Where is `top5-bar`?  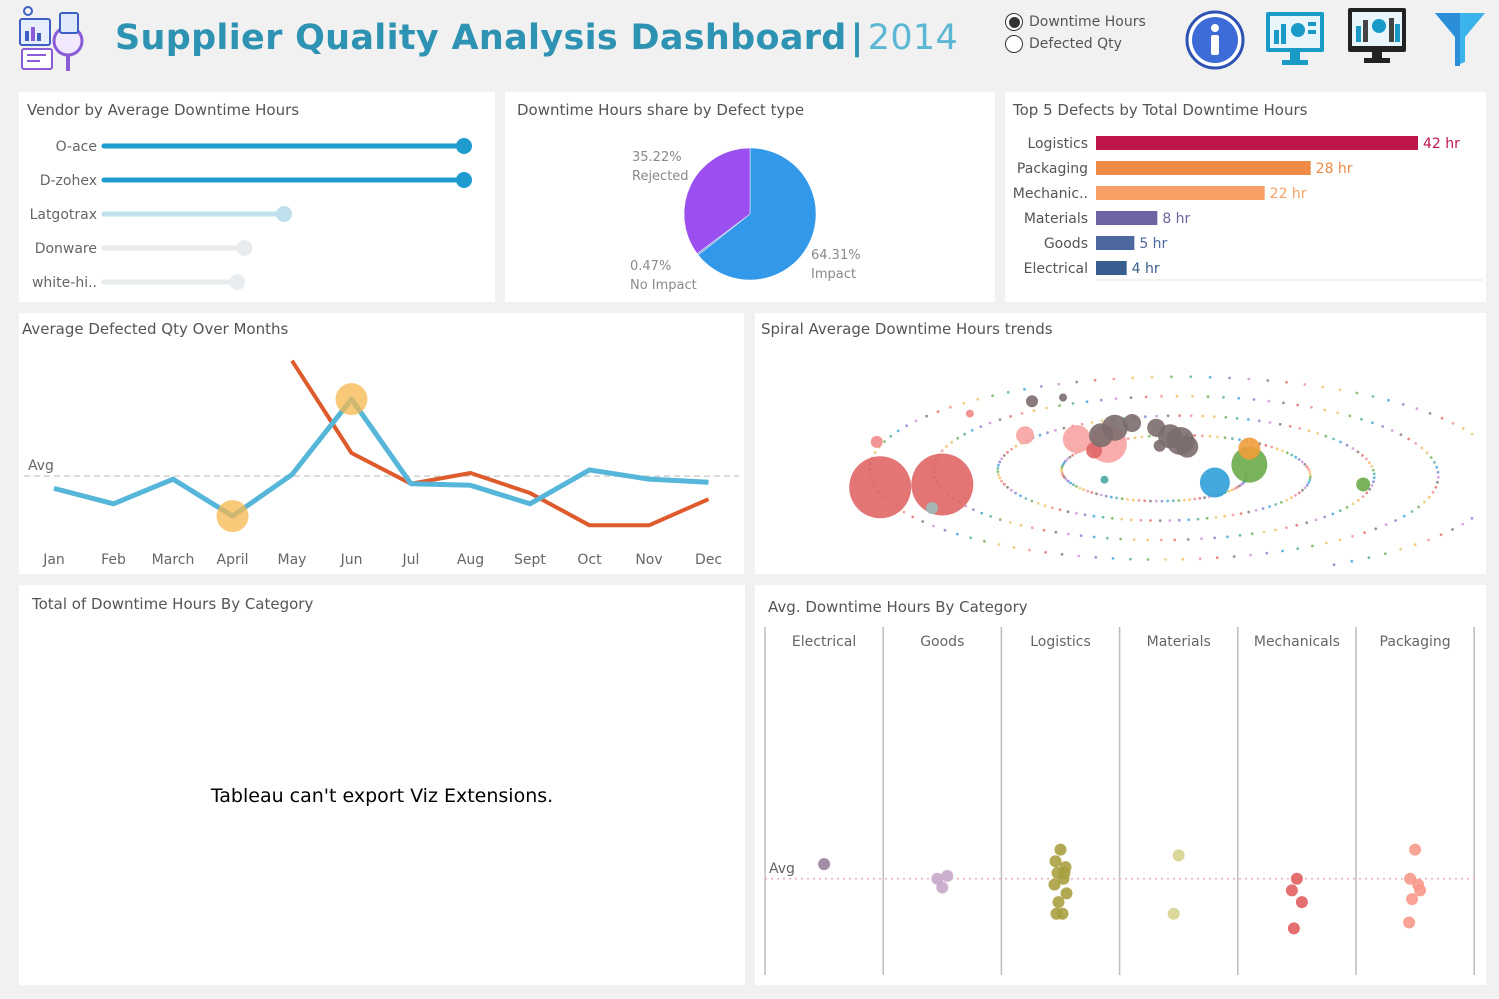 top5-bar is located at coordinates (1115, 243).